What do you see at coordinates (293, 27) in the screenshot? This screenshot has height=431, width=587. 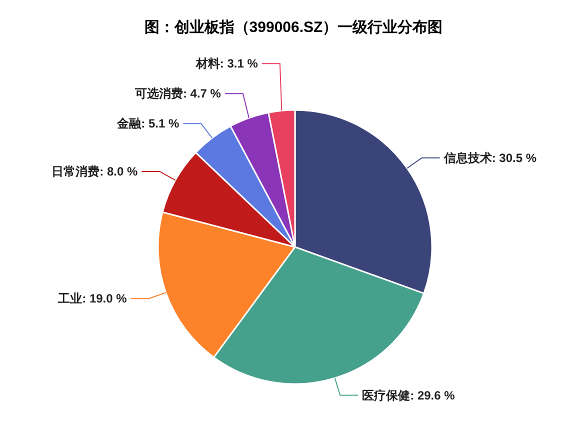 I see `chart-title: 图：创业板指（399006.SZ）一级行业分布图` at bounding box center [293, 27].